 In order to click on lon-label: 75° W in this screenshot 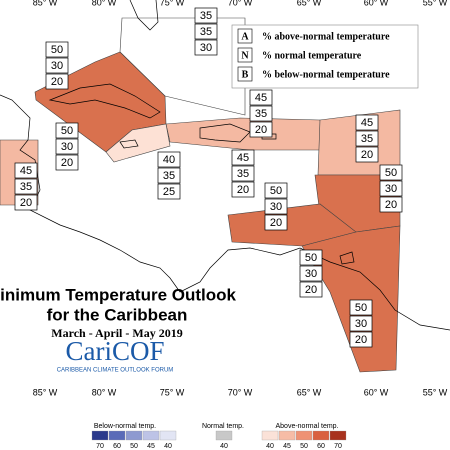, I will do `click(172, 3)`.